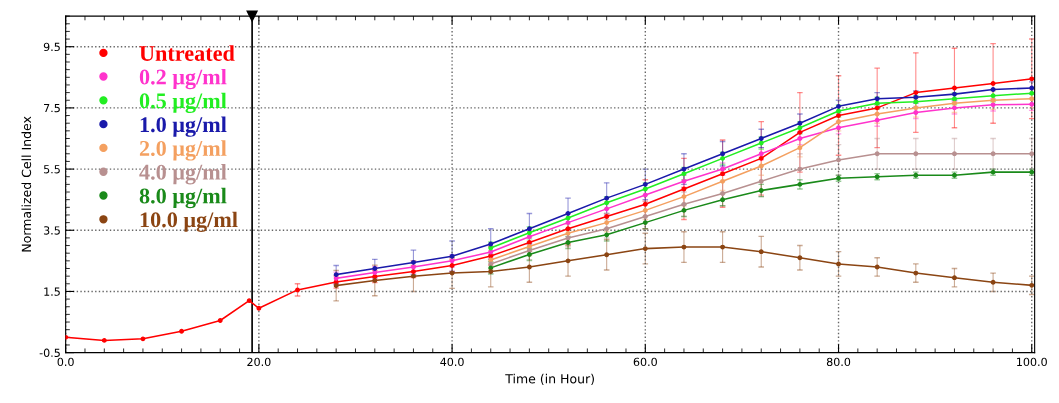  Describe the element at coordinates (51, 47) in the screenshot. I see `y-tick-label: 9.5` at that location.